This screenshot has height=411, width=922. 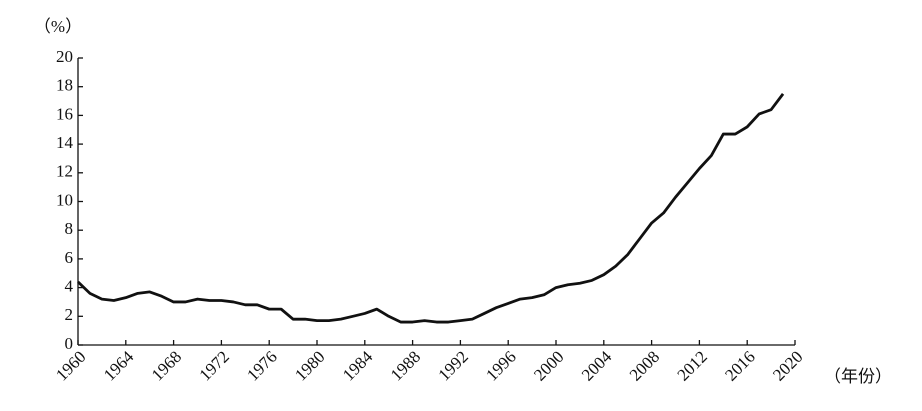 I want to click on y-tick-label: 4, so click(x=69, y=286).